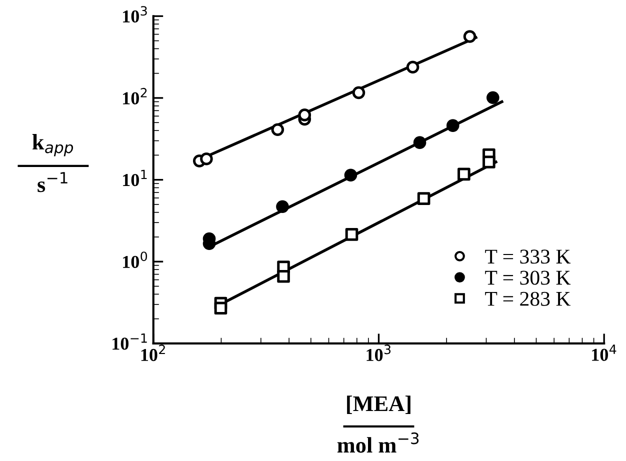 This screenshot has width=626, height=461. I want to click on legend-label: T = 303 K, so click(528, 277).